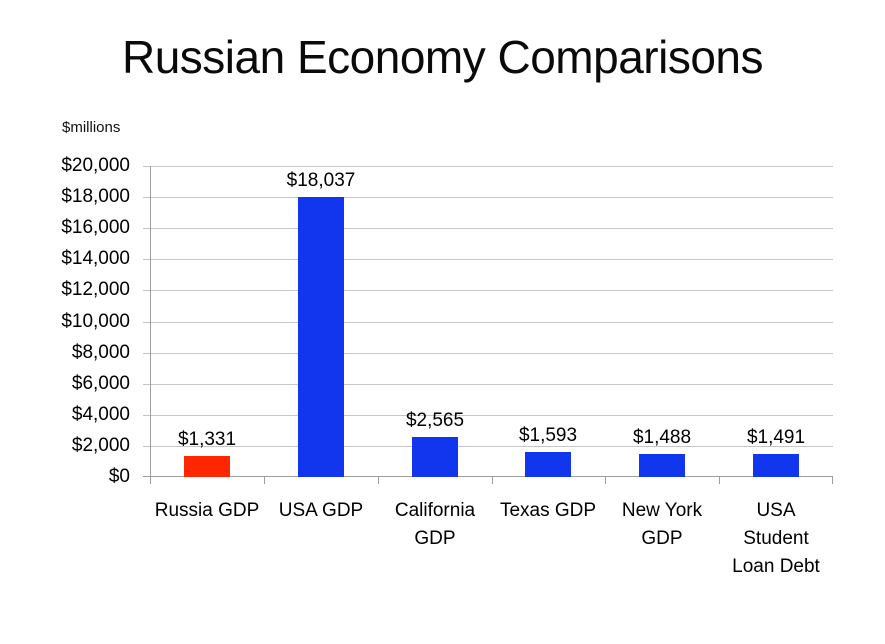 This screenshot has width=885, height=644. I want to click on category-label: Russia GDP, so click(207, 510).